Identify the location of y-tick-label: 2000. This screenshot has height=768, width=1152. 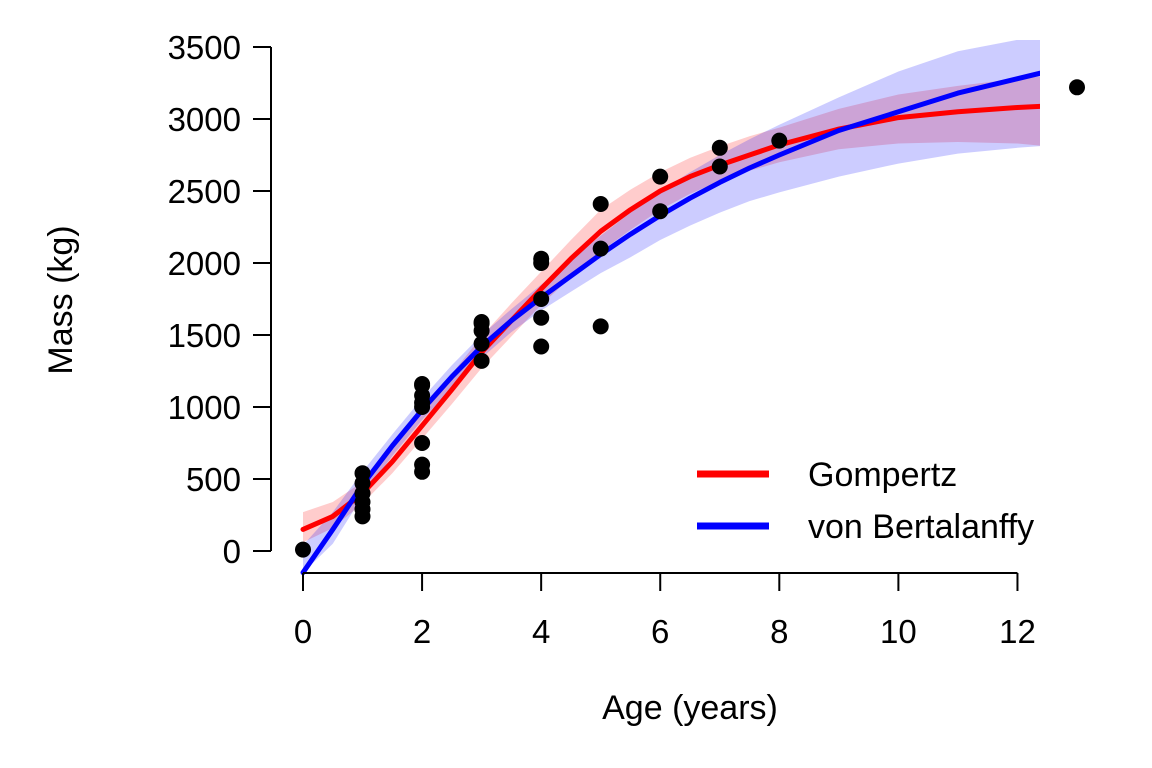
(204, 263).